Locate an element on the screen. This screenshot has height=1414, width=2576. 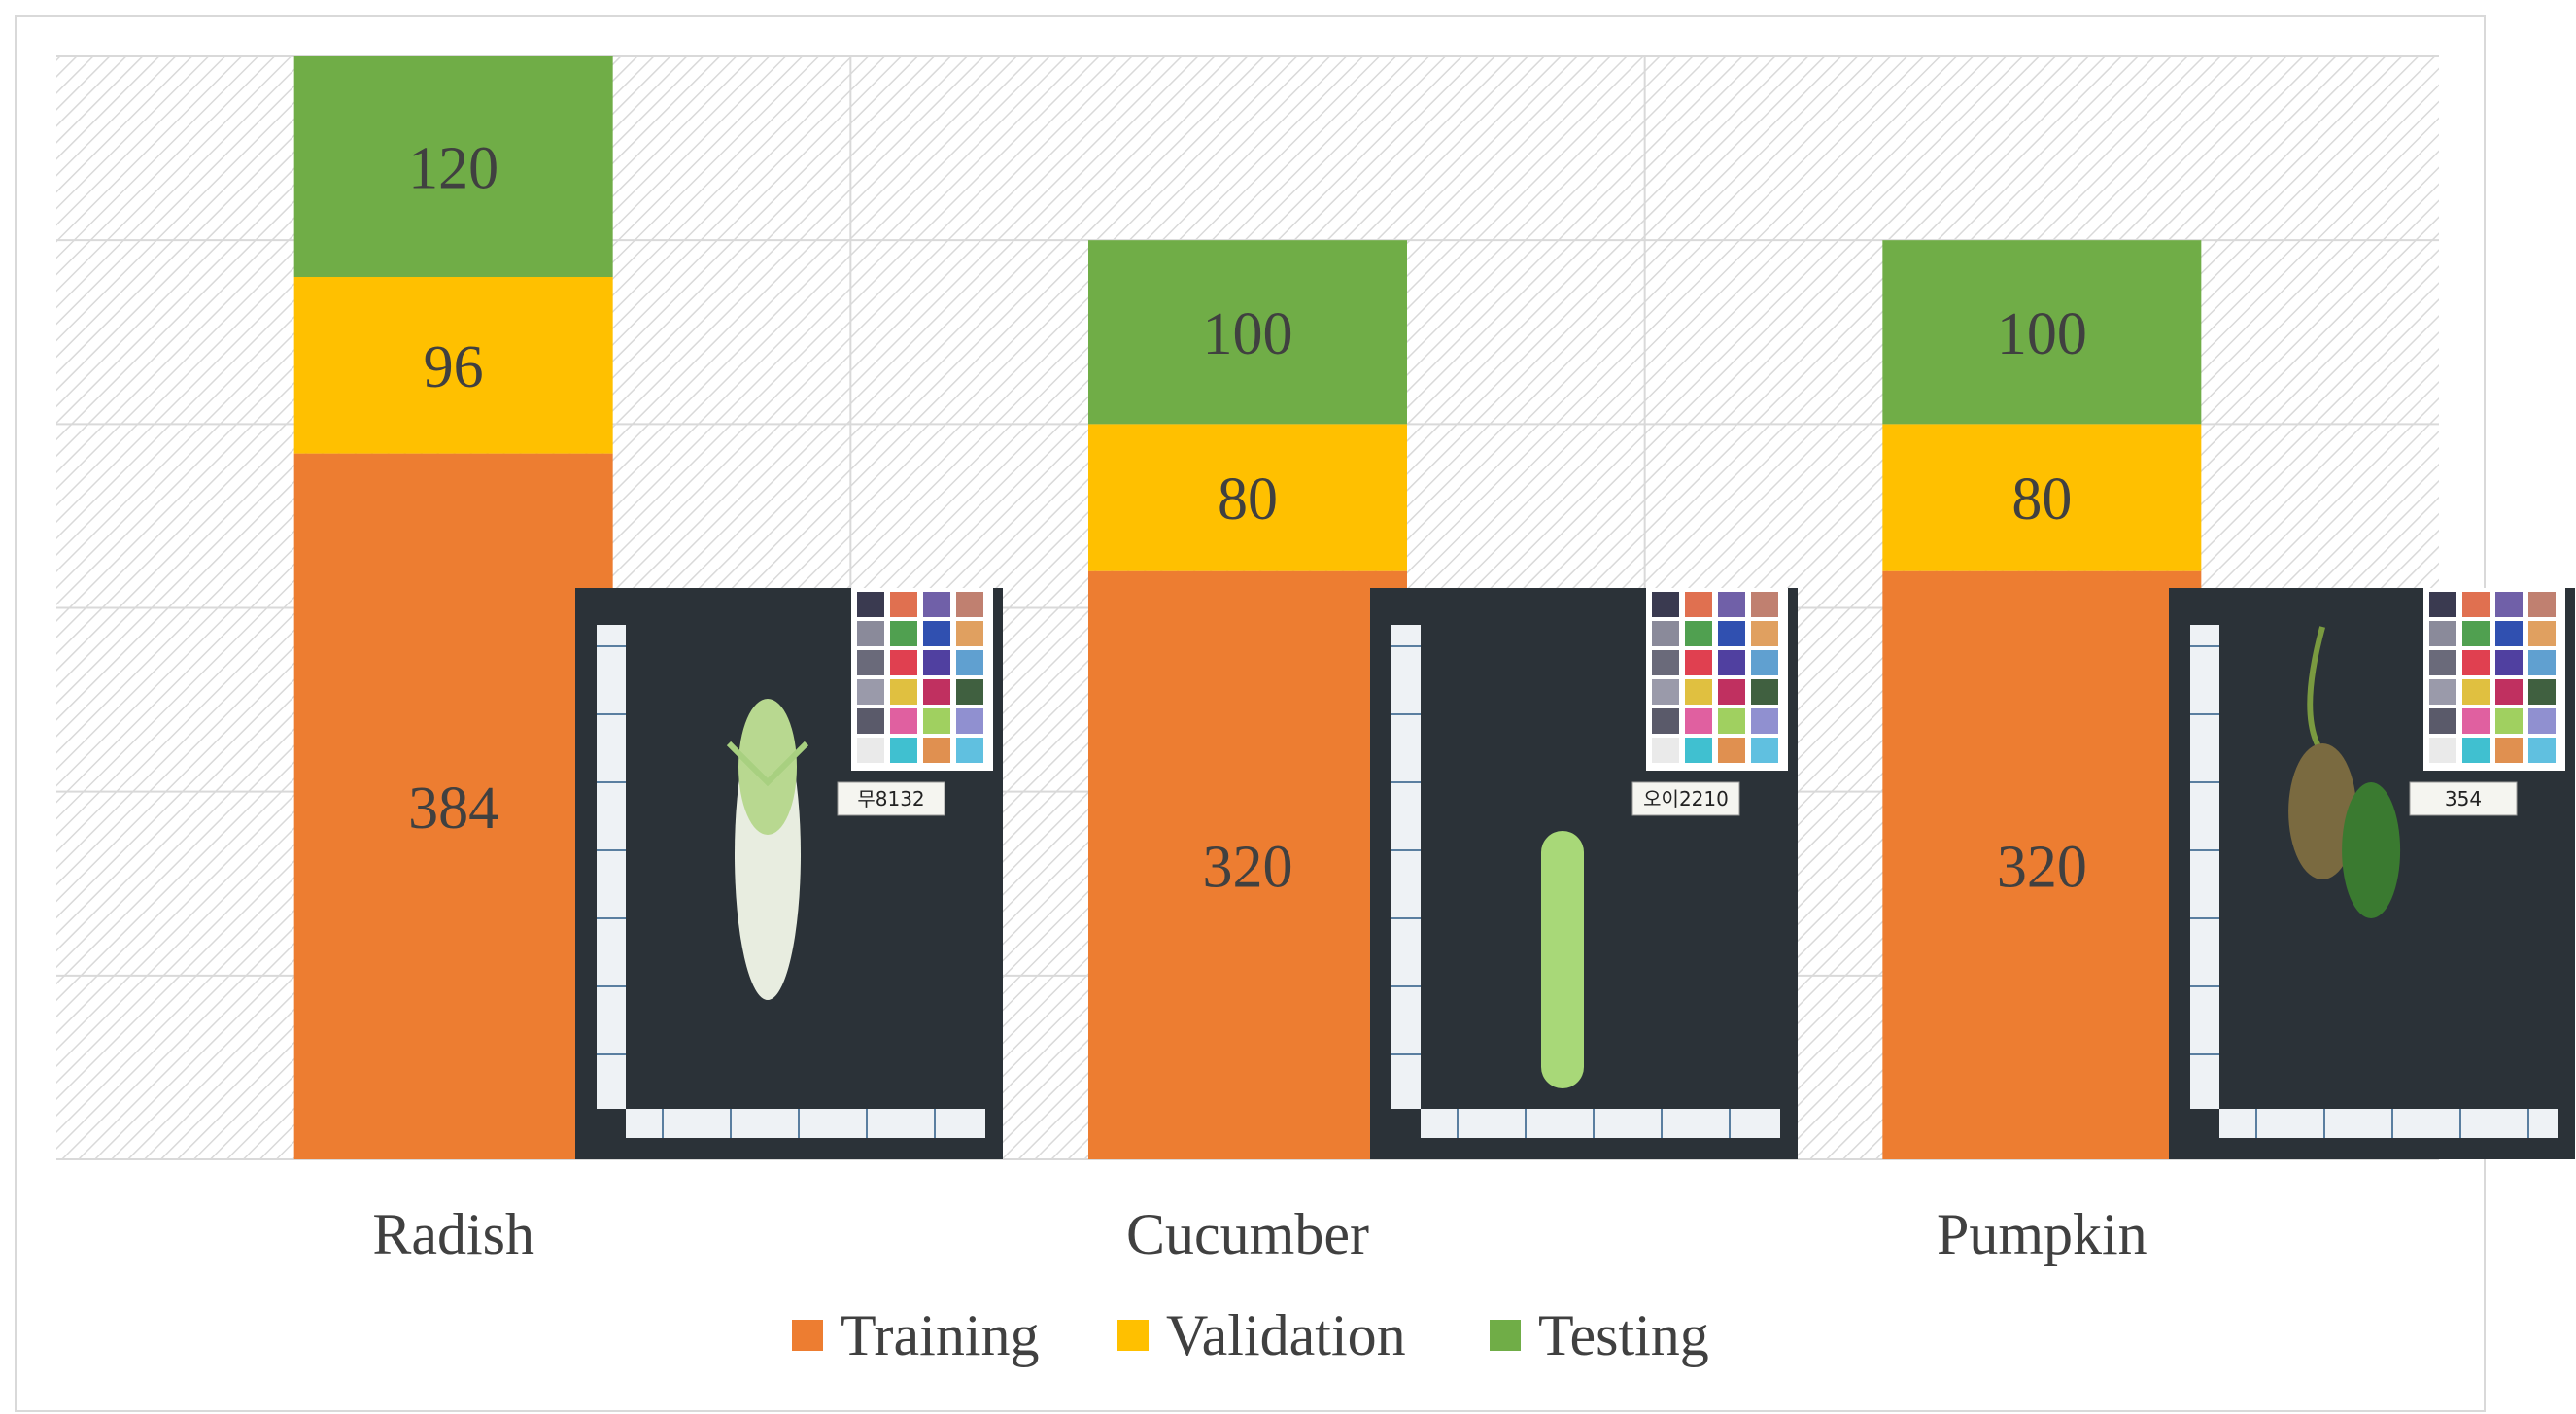
x-tick-label: Radish is located at coordinates (453, 1234).